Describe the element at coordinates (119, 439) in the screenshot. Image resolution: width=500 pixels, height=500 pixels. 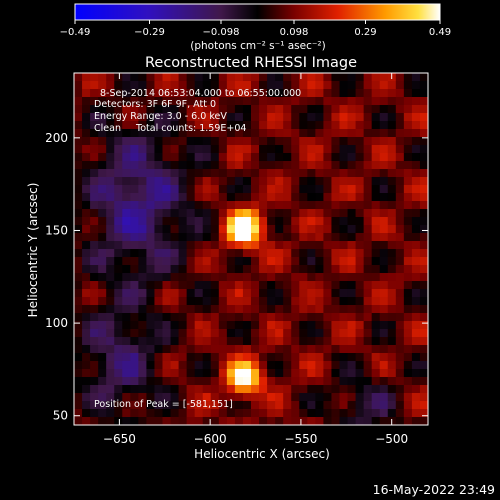
I see `x-tick-label: −650` at that location.